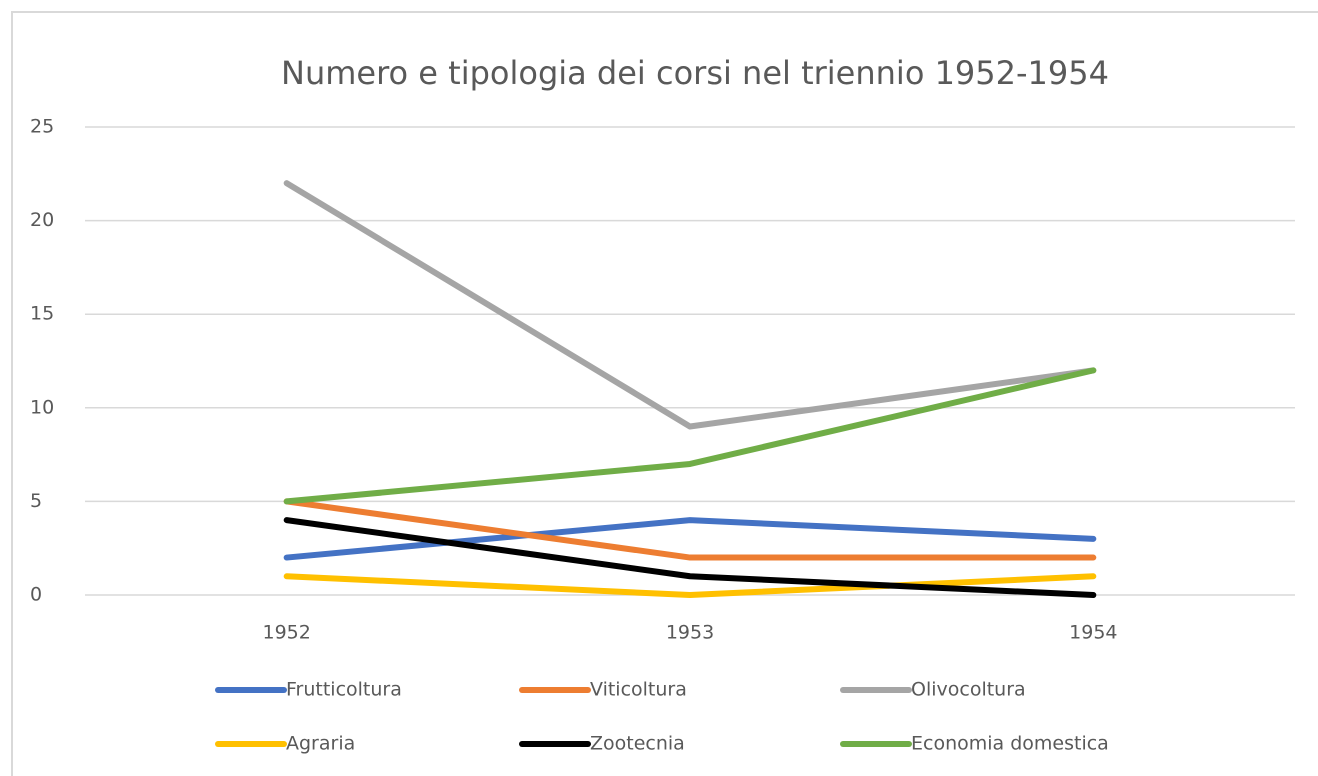 This screenshot has height=776, width=1318. What do you see at coordinates (36, 501) in the screenshot?
I see `y-tick-label: 5` at bounding box center [36, 501].